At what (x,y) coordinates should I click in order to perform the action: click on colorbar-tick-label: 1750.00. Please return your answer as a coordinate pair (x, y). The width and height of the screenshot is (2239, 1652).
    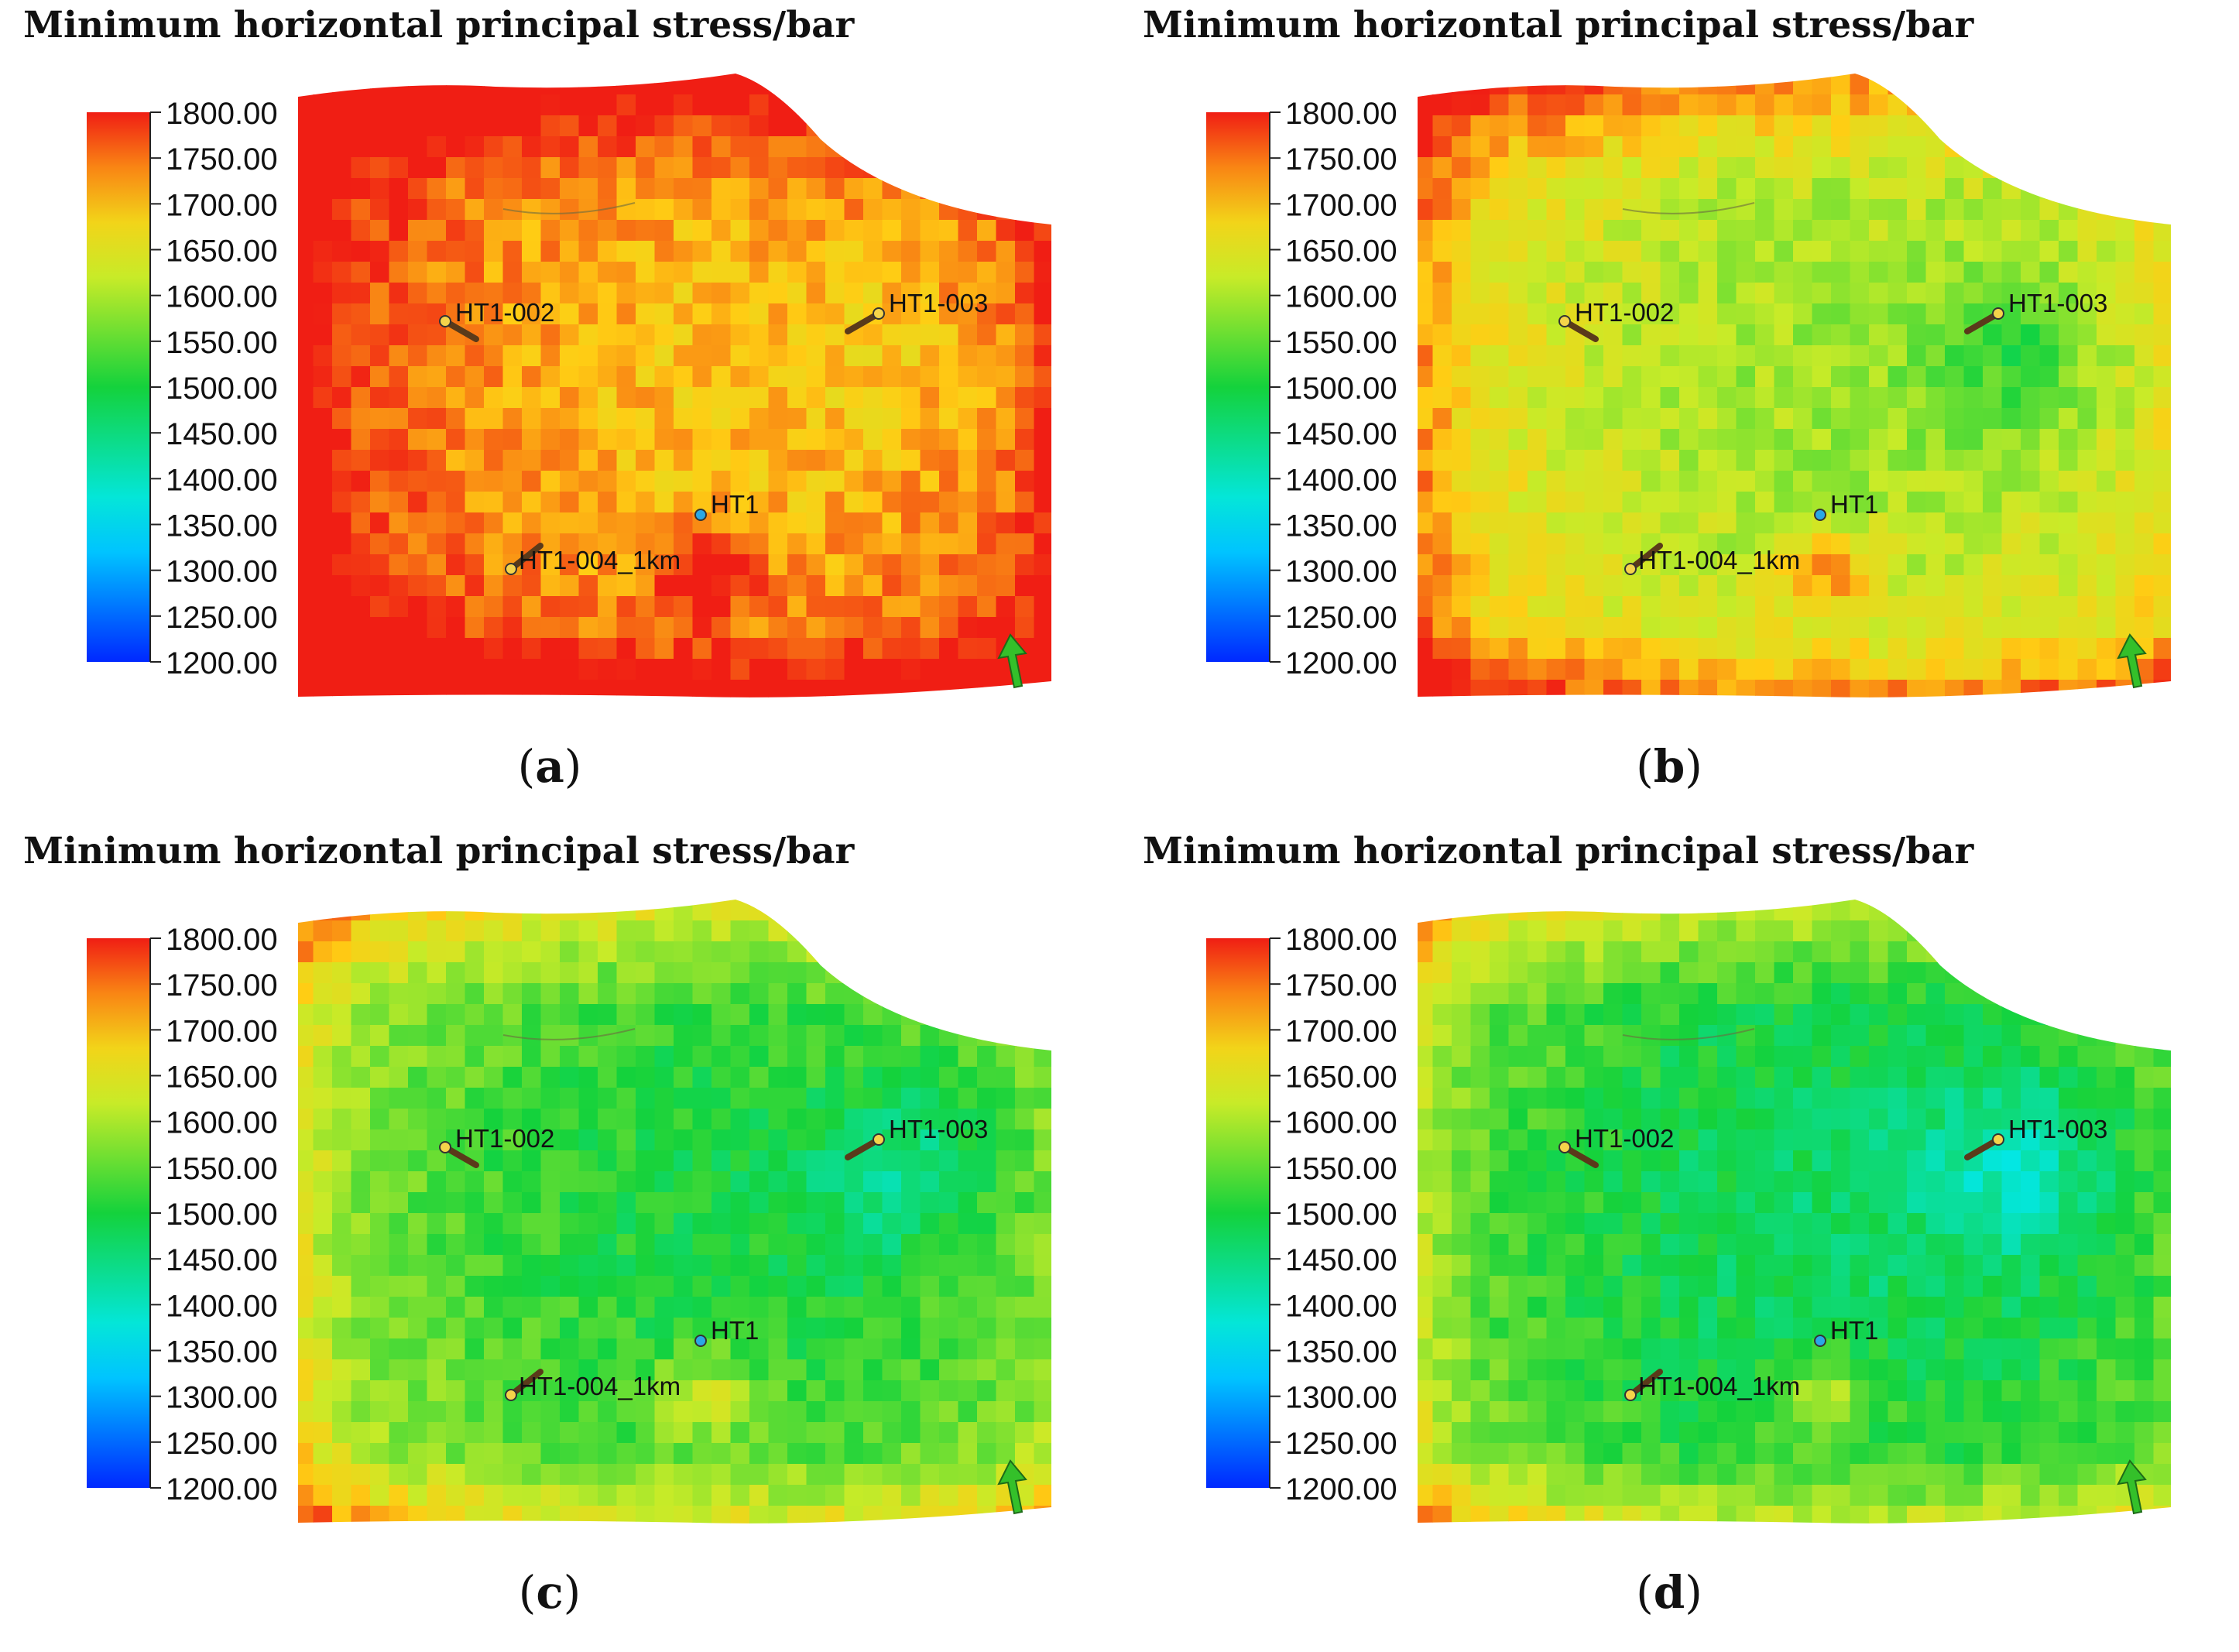
    Looking at the image, I should click on (1341, 985).